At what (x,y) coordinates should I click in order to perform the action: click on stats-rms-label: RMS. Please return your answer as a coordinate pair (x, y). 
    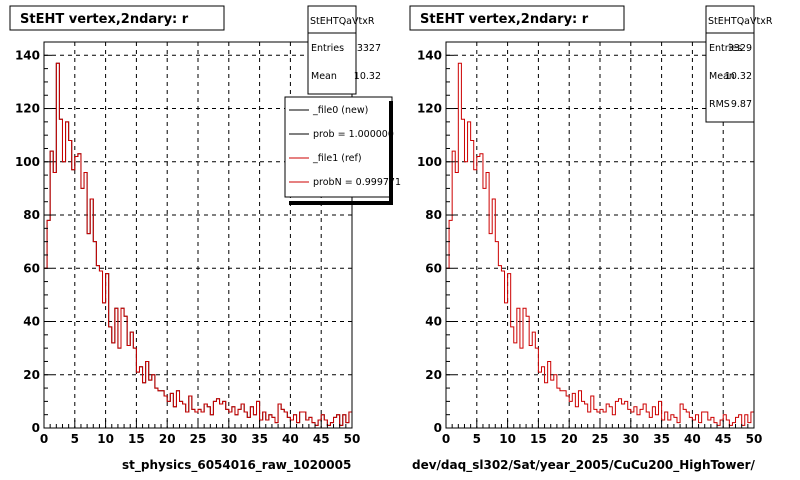
    Looking at the image, I should click on (719, 104).